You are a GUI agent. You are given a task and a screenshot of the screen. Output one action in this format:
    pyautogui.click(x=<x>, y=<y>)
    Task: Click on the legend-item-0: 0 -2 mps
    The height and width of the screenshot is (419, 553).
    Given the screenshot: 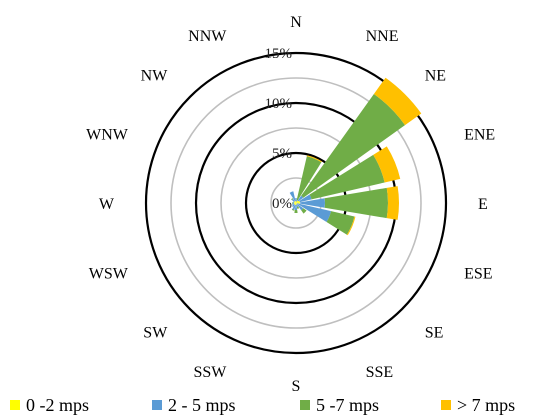 What is the action you would take?
    pyautogui.click(x=49, y=405)
    